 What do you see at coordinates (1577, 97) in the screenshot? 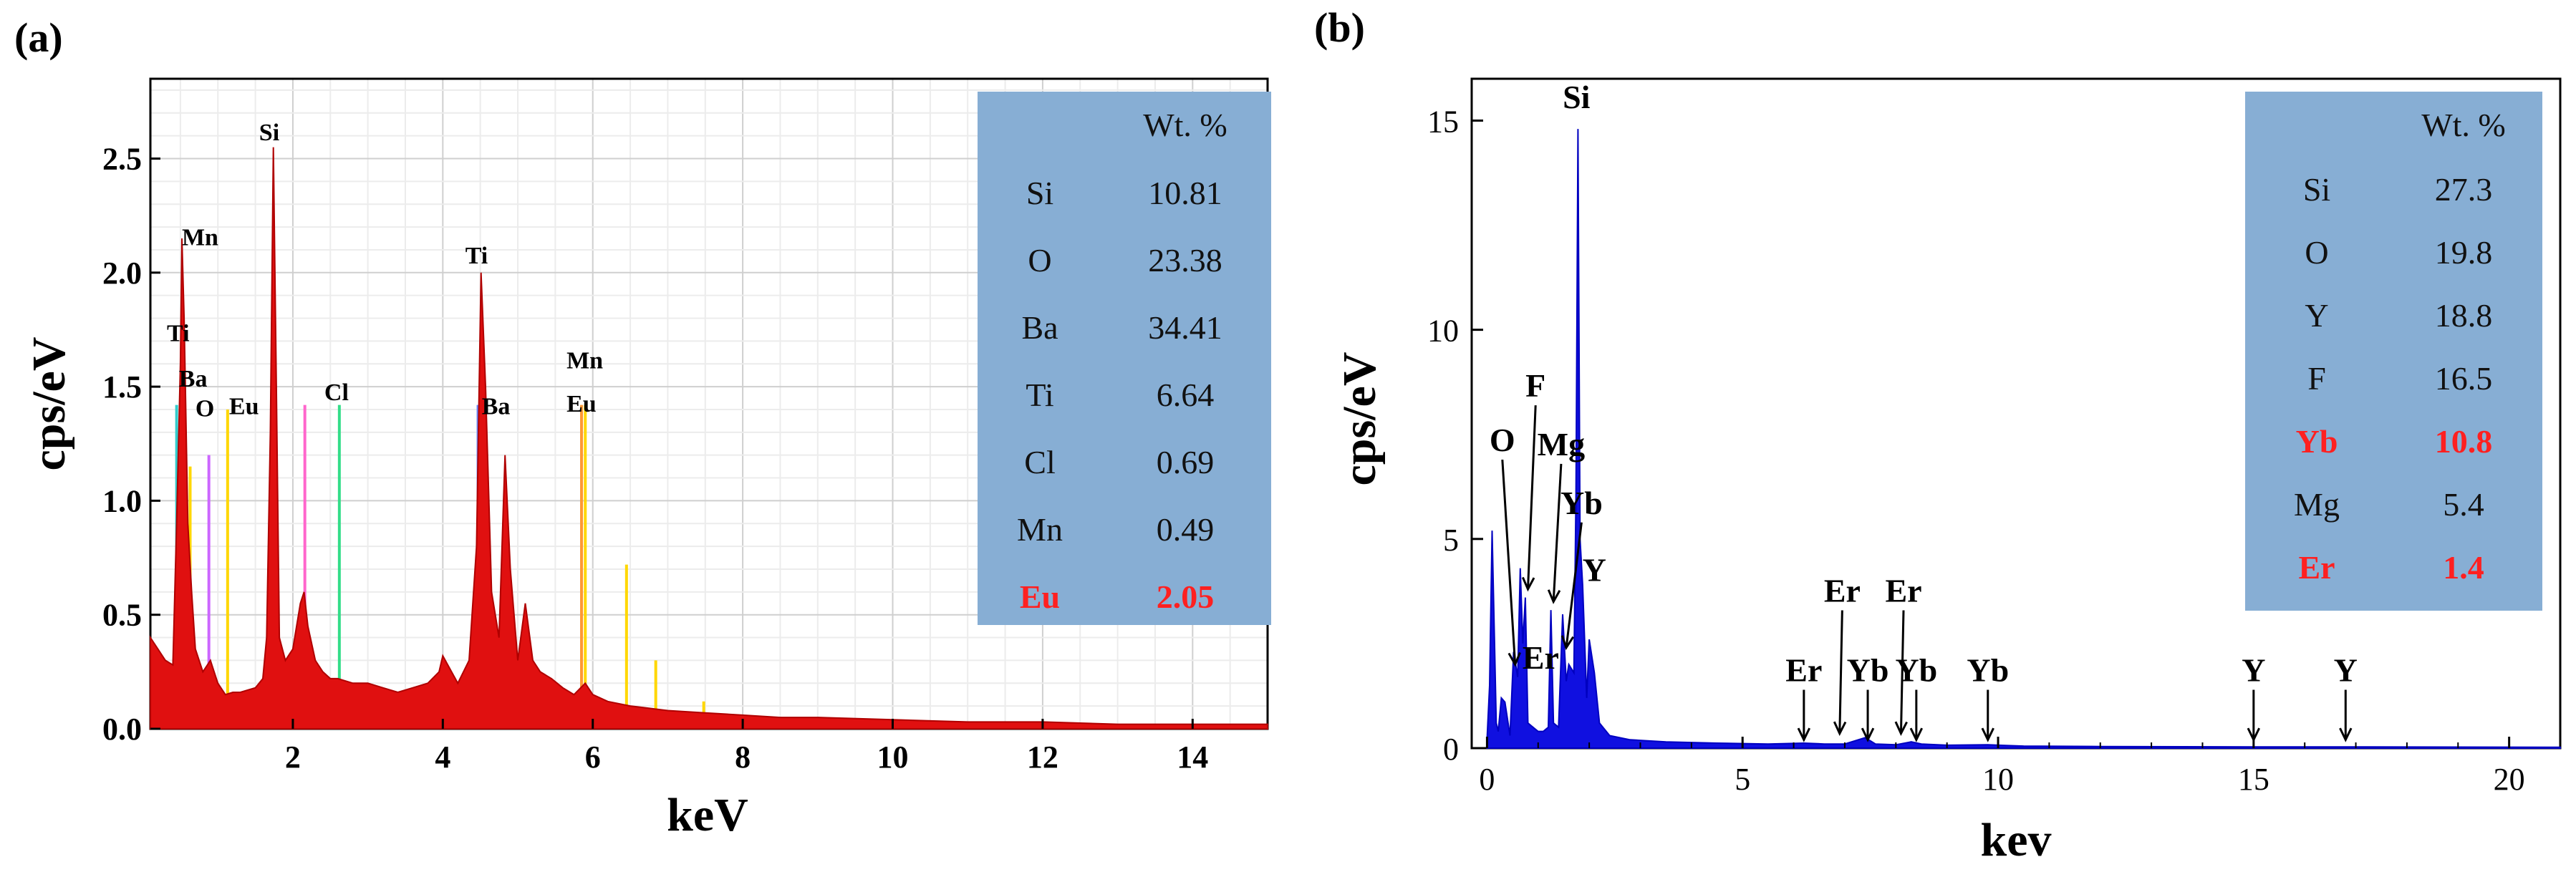
I see `panel-b-peak-label: Si` at bounding box center [1577, 97].